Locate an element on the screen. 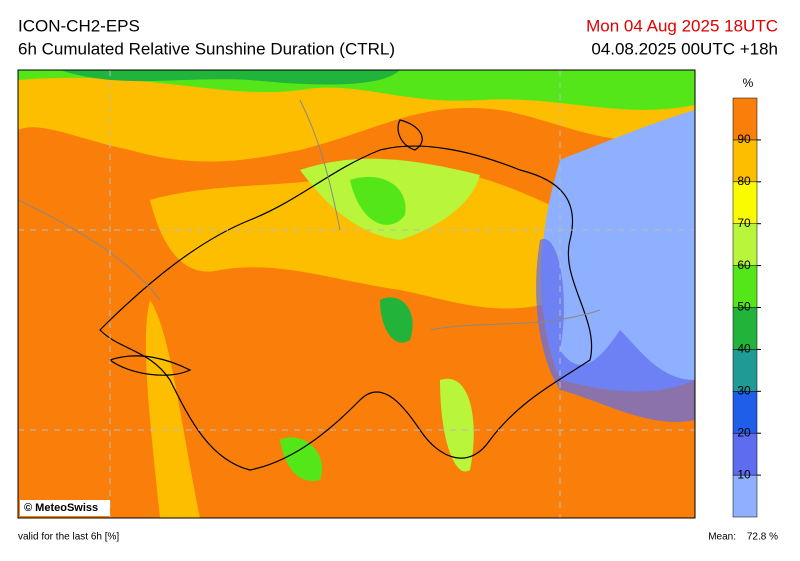  colorbar-tick-label: 70 is located at coordinates (744, 223).